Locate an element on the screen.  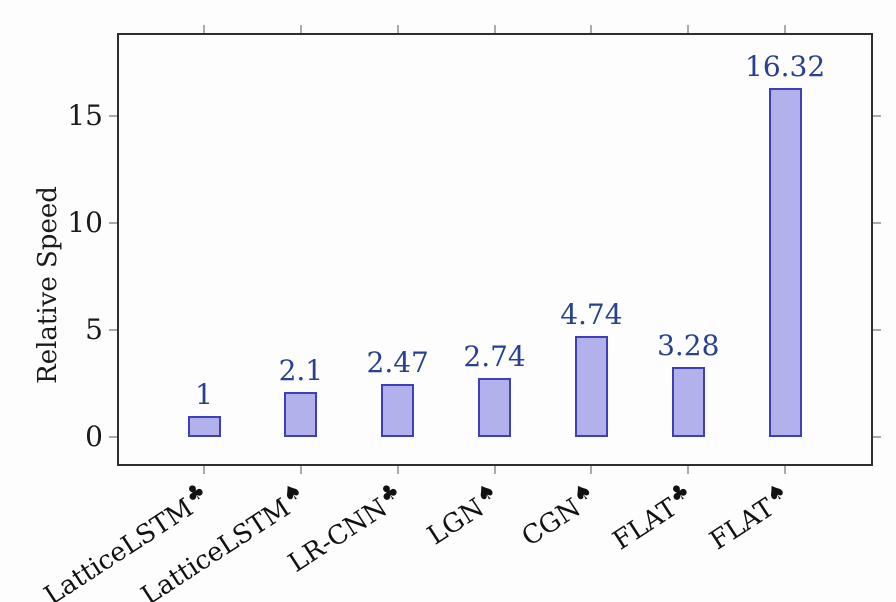
x-tick-label: FLAT♣ is located at coordinates (652, 517).